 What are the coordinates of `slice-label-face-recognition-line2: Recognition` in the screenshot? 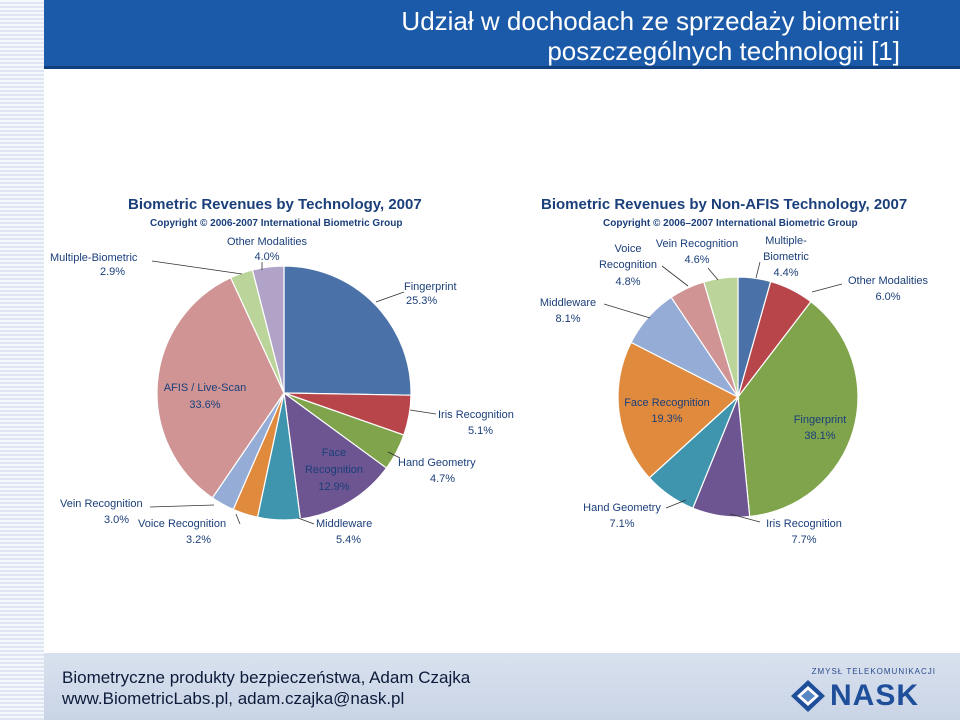 It's located at (334, 470).